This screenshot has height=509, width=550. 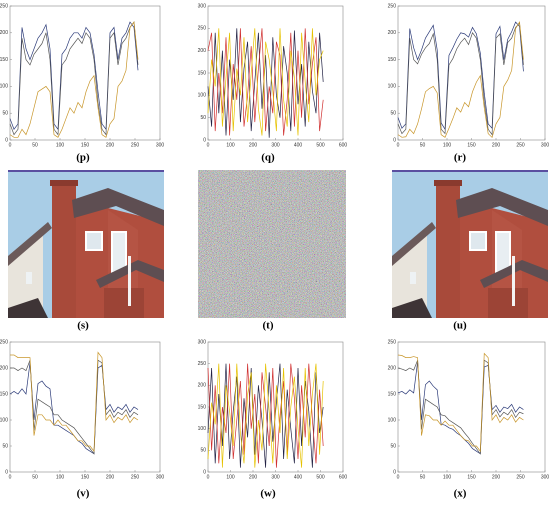 I want to click on caption: (u), so click(x=460, y=326).